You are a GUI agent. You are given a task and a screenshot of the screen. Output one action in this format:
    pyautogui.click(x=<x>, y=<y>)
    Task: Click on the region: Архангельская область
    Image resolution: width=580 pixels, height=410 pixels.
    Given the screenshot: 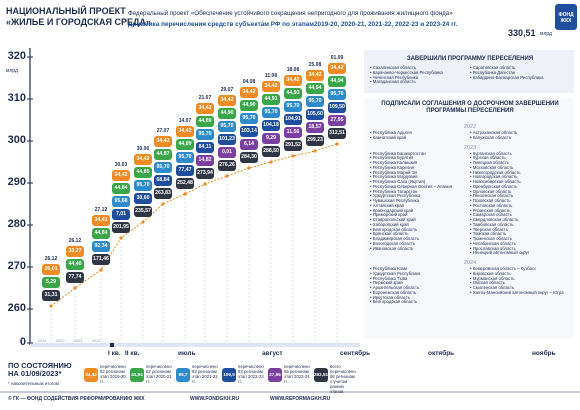 What is the action you would take?
    pyautogui.click(x=395, y=288)
    